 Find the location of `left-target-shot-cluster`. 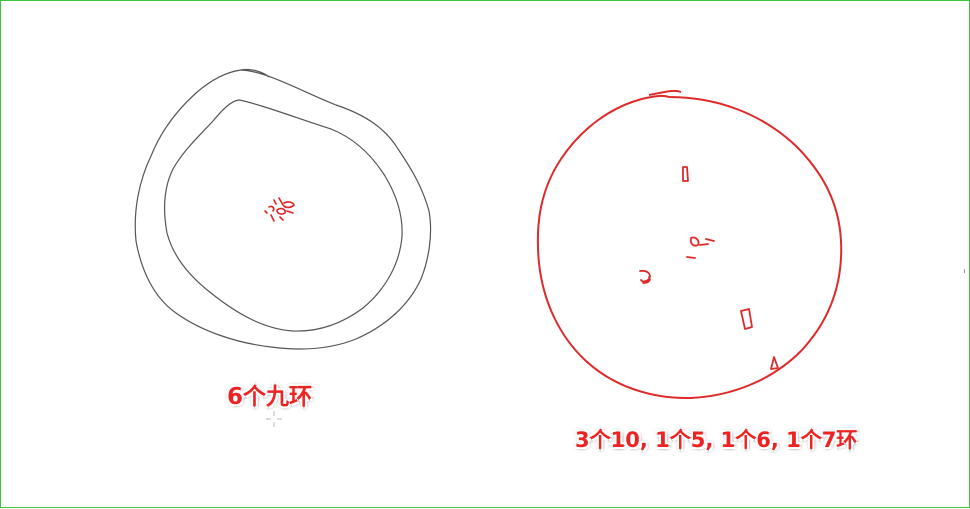

left-target-shot-cluster is located at coordinates (279, 209).